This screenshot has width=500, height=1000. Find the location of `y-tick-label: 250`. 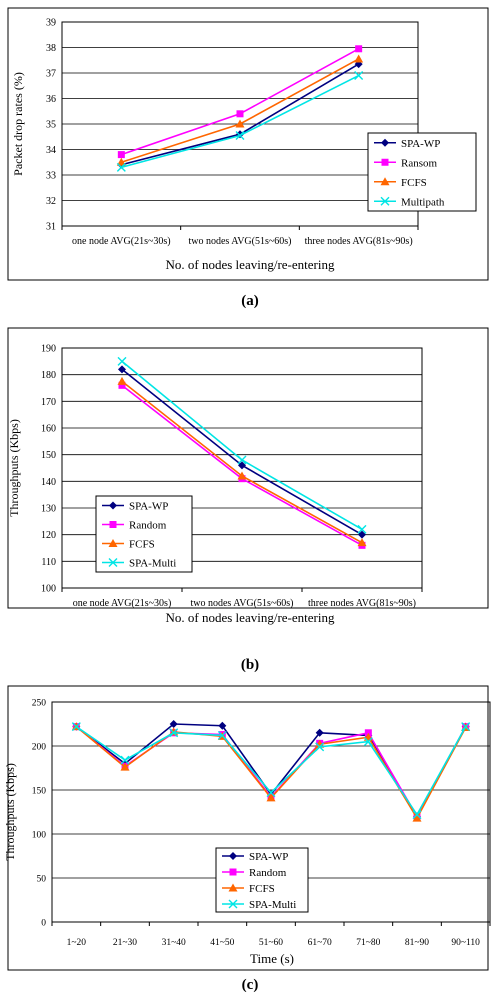

y-tick-label: 250 is located at coordinates (39, 704).